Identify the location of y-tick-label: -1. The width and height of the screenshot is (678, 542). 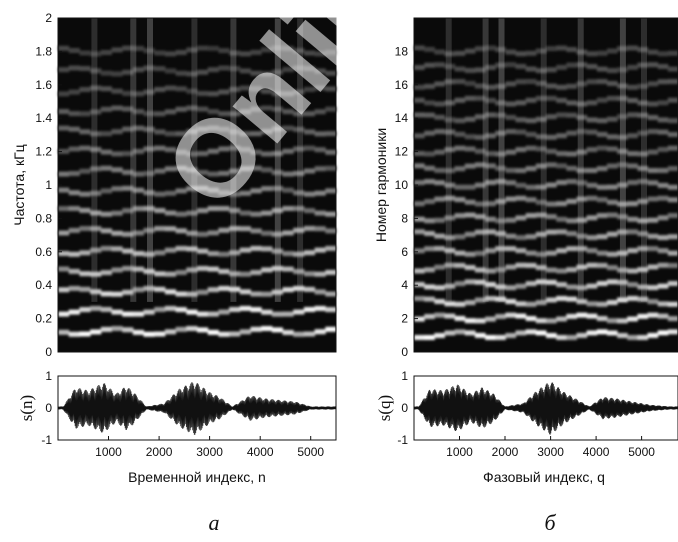
(46, 440).